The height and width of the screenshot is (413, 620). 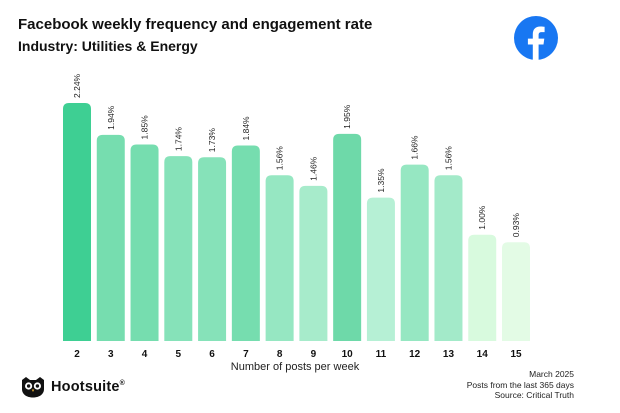 What do you see at coordinates (482, 217) in the screenshot?
I see `data-label-14: 1.00%` at bounding box center [482, 217].